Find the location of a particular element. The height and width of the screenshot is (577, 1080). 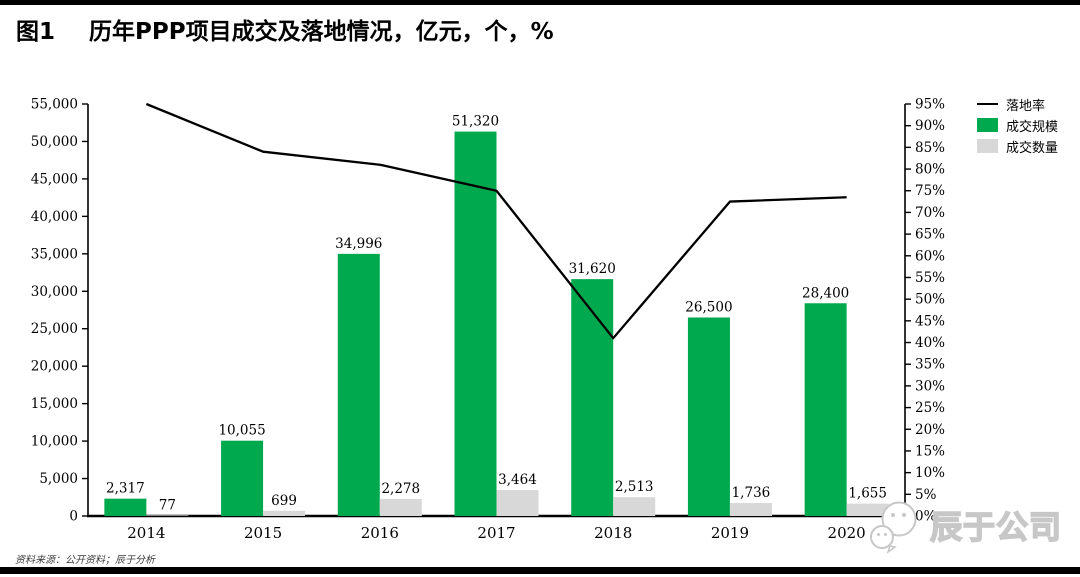

y-axis-right-tick-label: 50% is located at coordinates (930, 300).